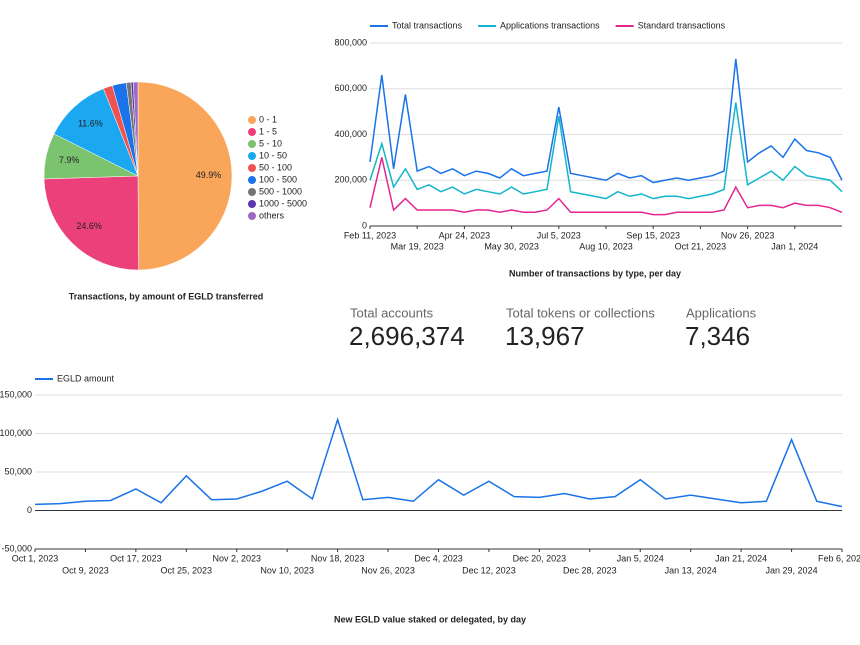 Image resolution: width=860 pixels, height=645 pixels. Describe the element at coordinates (721, 312) in the screenshot. I see `scorecard-label: Applications` at that location.